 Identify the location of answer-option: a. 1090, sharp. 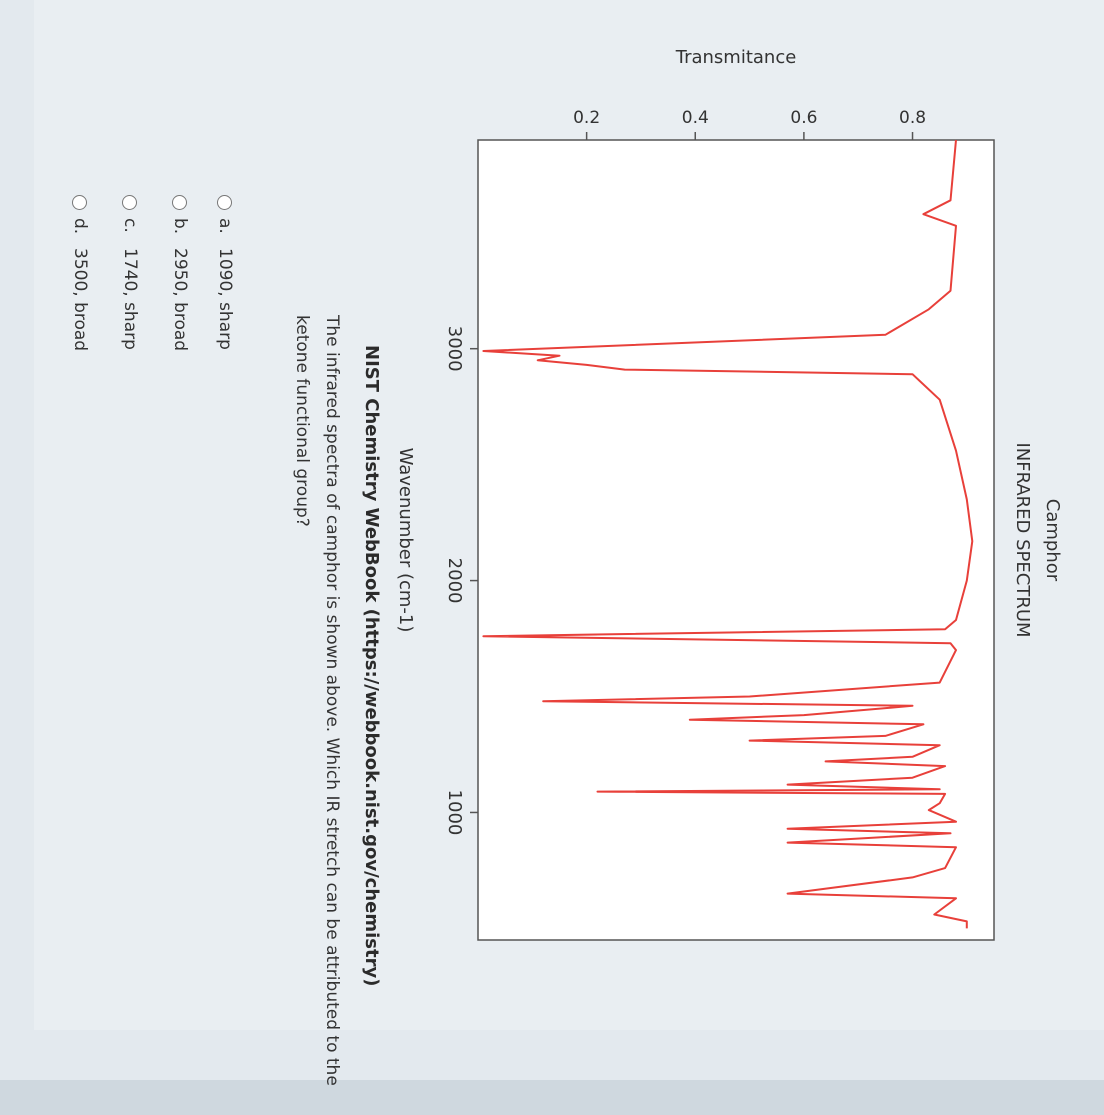
(225, 272).